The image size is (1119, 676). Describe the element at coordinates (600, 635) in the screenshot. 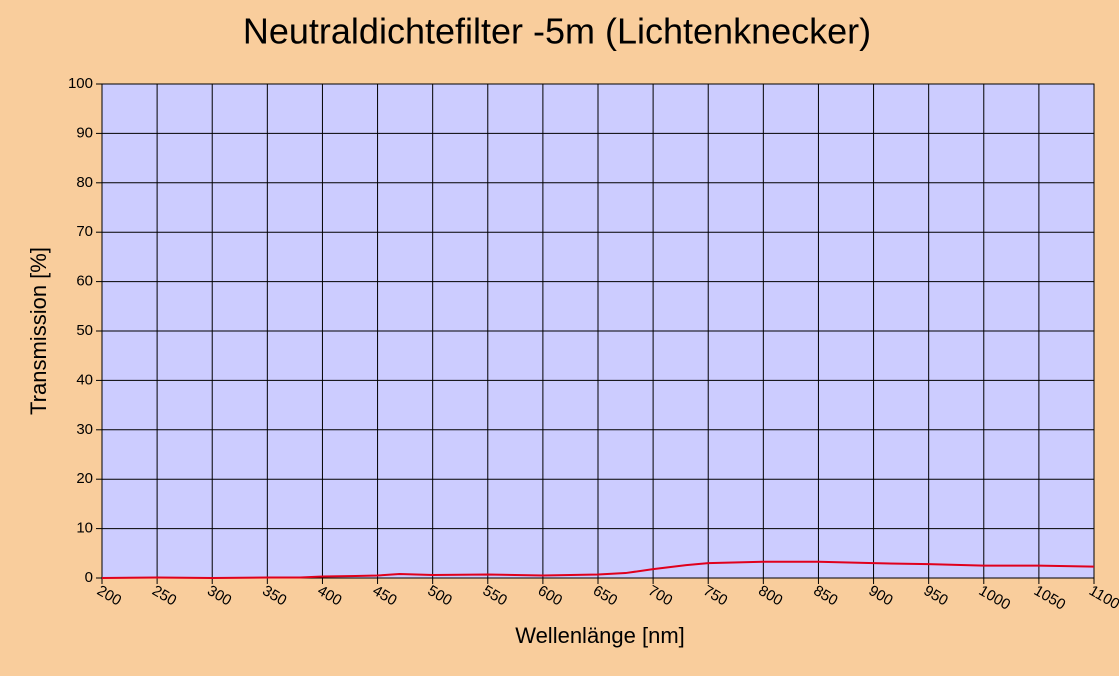

I see `x-axis-label: Wellenlänge [nm]` at that location.